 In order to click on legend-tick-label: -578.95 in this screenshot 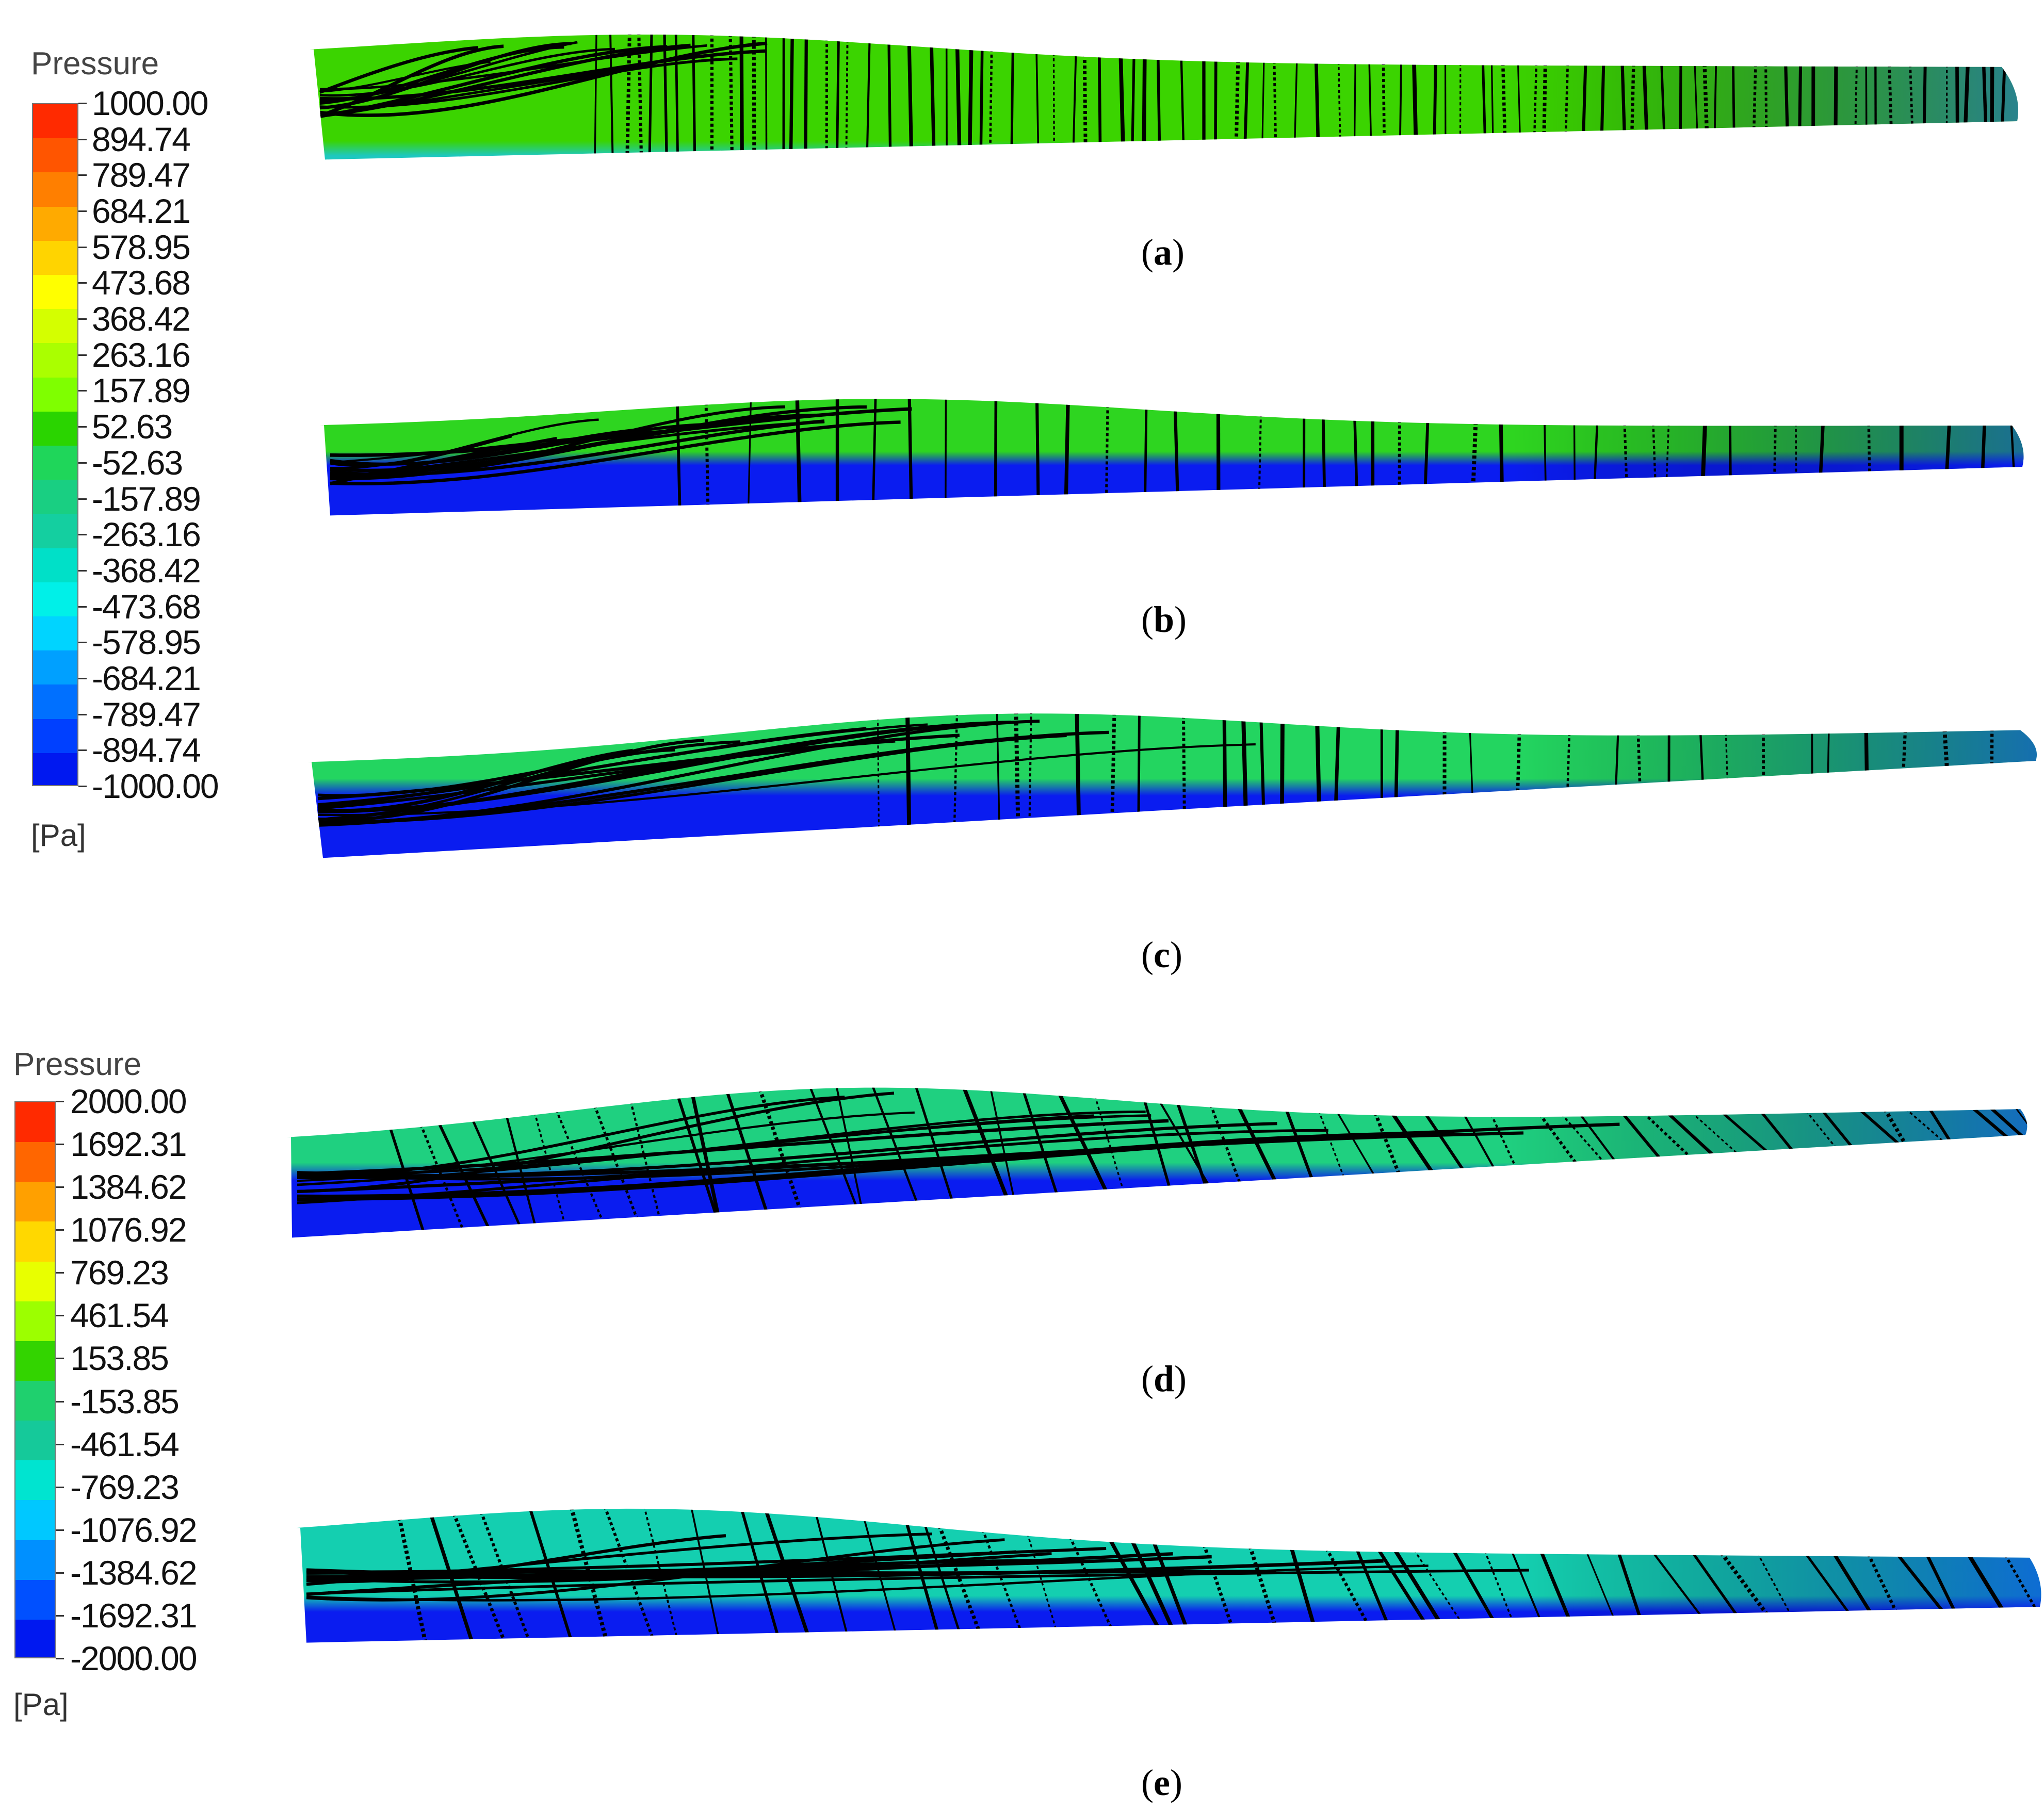, I will do `click(146, 642)`.